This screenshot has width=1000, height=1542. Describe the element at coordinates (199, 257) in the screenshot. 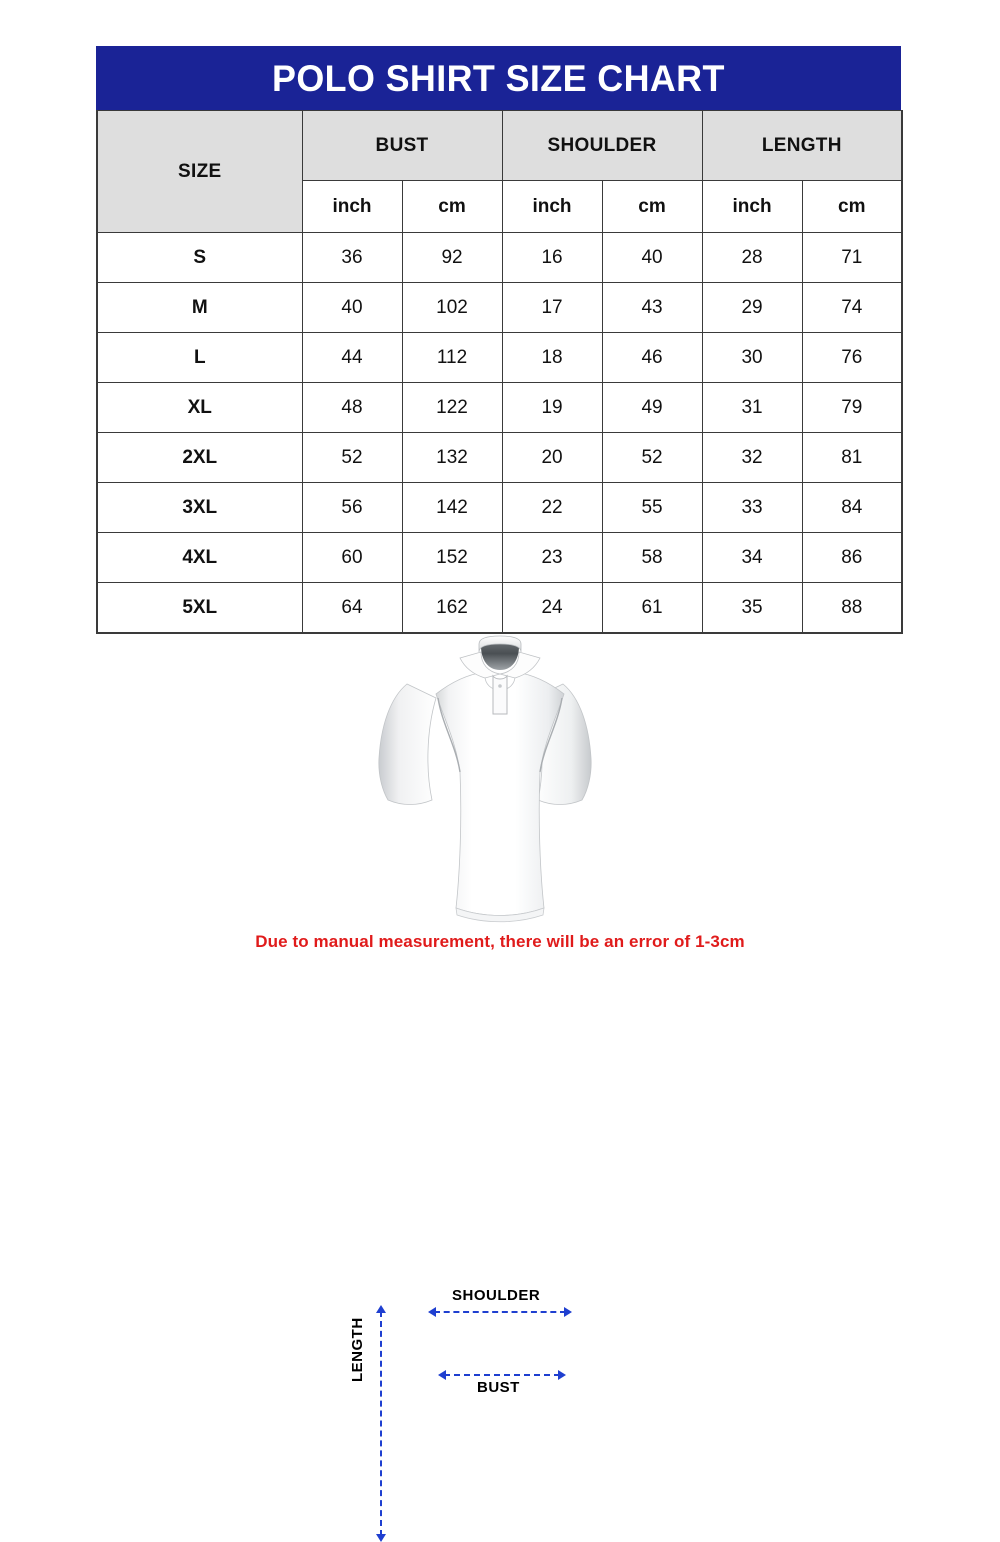

I see `cell-size: S` at that location.